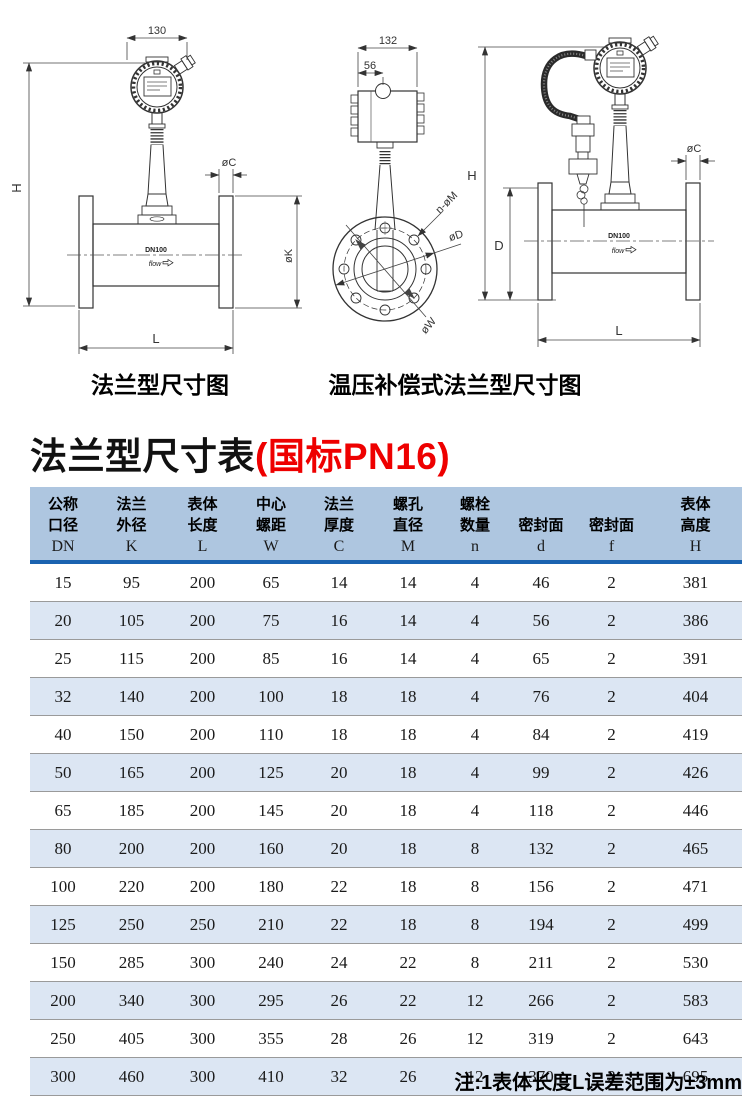  Describe the element at coordinates (447, 203) in the screenshot. I see `dim-label-n-oM: n-øM` at that location.